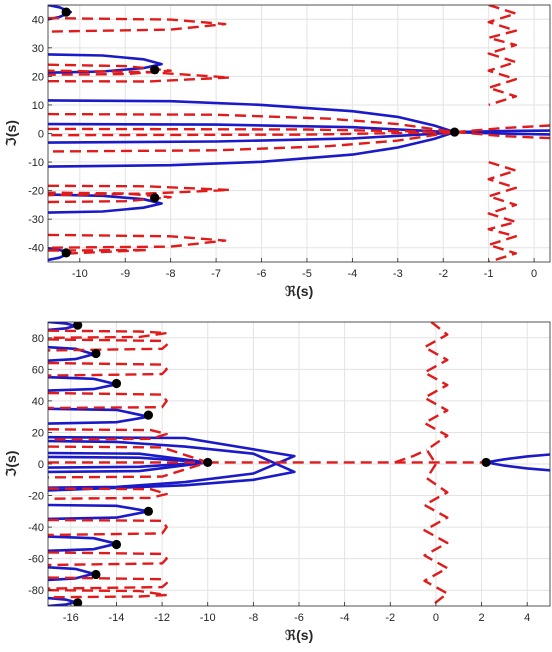 The width and height of the screenshot is (552, 652). I want to click on x-tick-label: -3, so click(398, 274).